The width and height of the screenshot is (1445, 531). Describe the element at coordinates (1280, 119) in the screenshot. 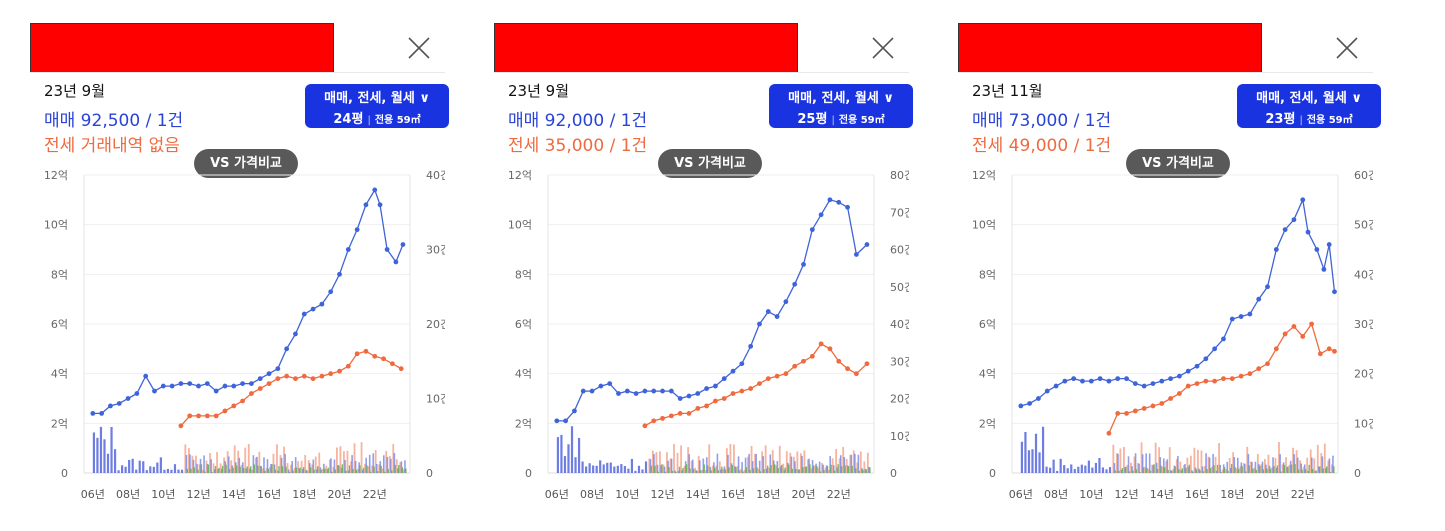

I see `pyeong-label: 23평` at that location.